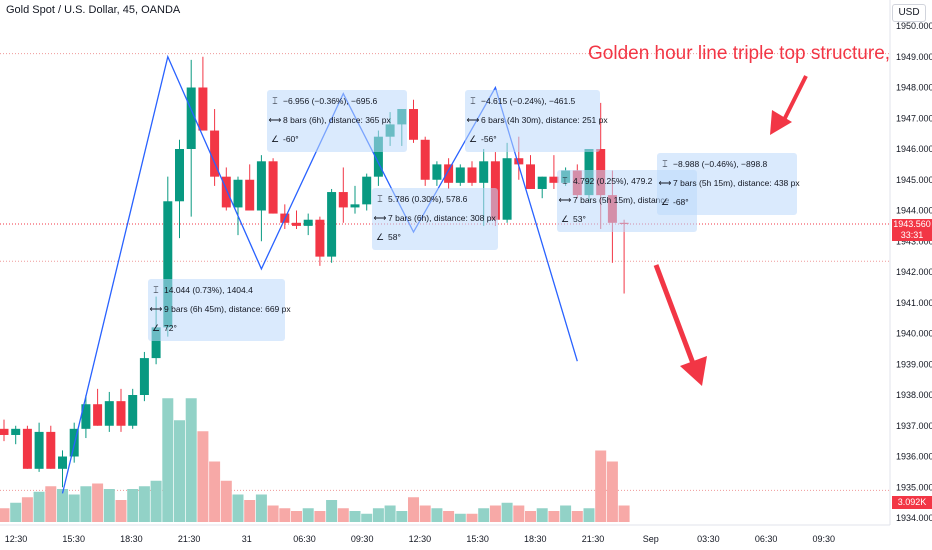 The height and width of the screenshot is (550, 932). Describe the element at coordinates (621, 200) in the screenshot. I see `measure-bars: 7 bars (5h 15m), distance` at that location.